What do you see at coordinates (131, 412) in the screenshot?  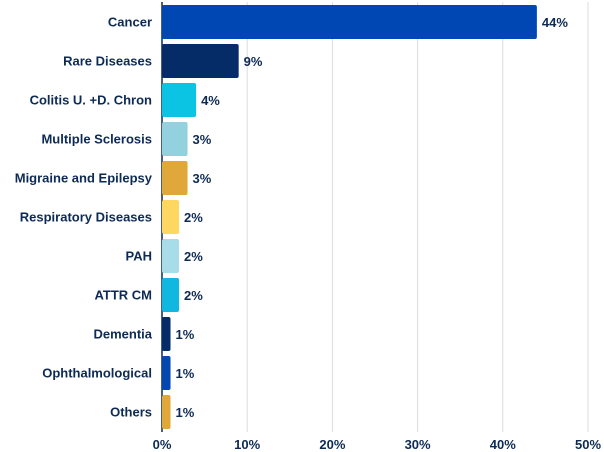 I see `category-label: Others` at bounding box center [131, 412].